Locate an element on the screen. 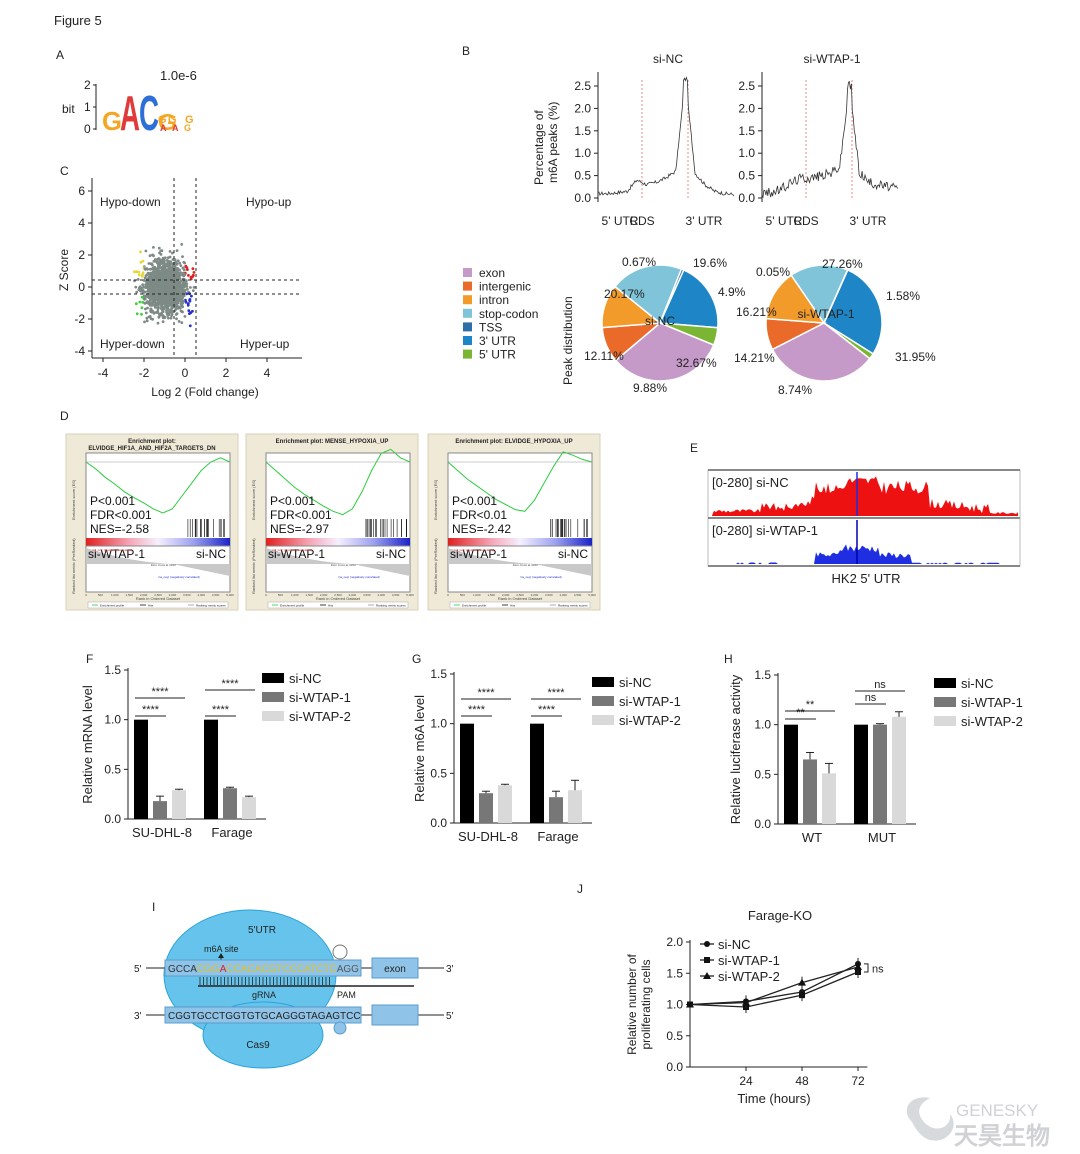 This screenshot has height=1154, width=1080. profile-y-tick-label: 1.5 is located at coordinates (746, 131).